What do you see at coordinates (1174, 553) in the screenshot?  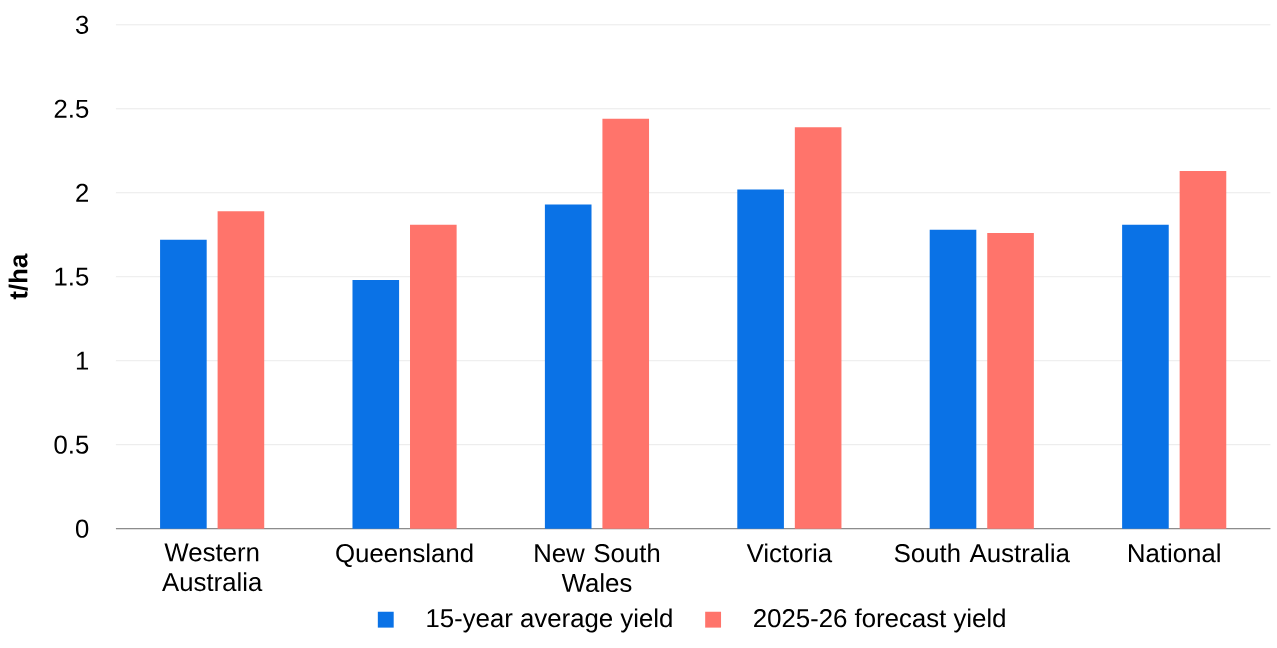 I see `x-tick-label: National` at bounding box center [1174, 553].